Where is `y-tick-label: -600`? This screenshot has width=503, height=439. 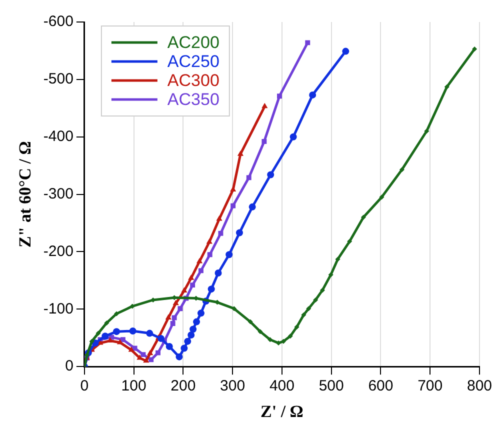
y-tick-label: -600 is located at coordinates (58, 21).